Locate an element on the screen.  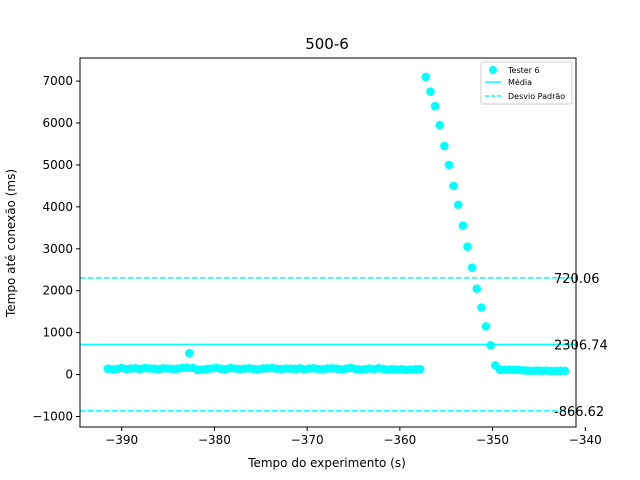
x-axis: −390 −380 −370 −360 −350 −340 is located at coordinates (353, 437).